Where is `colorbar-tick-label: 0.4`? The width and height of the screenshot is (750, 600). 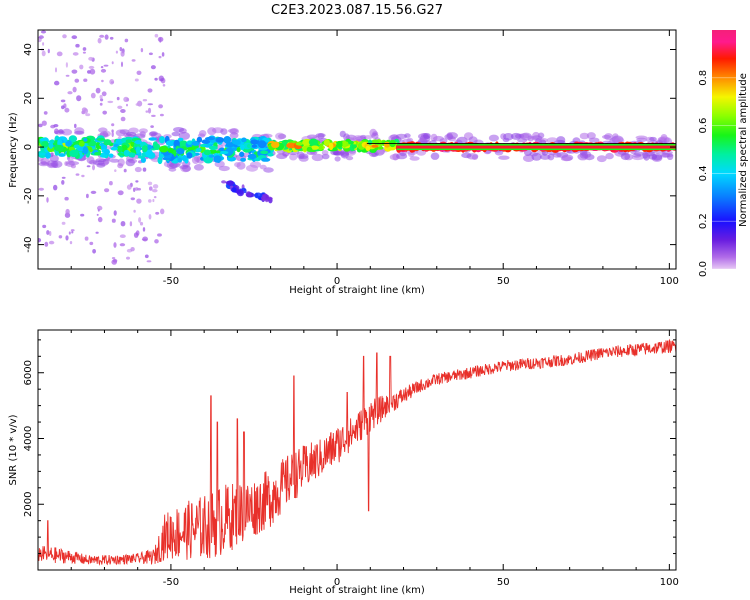
colorbar-tick-label: 0.4 is located at coordinates (703, 173).